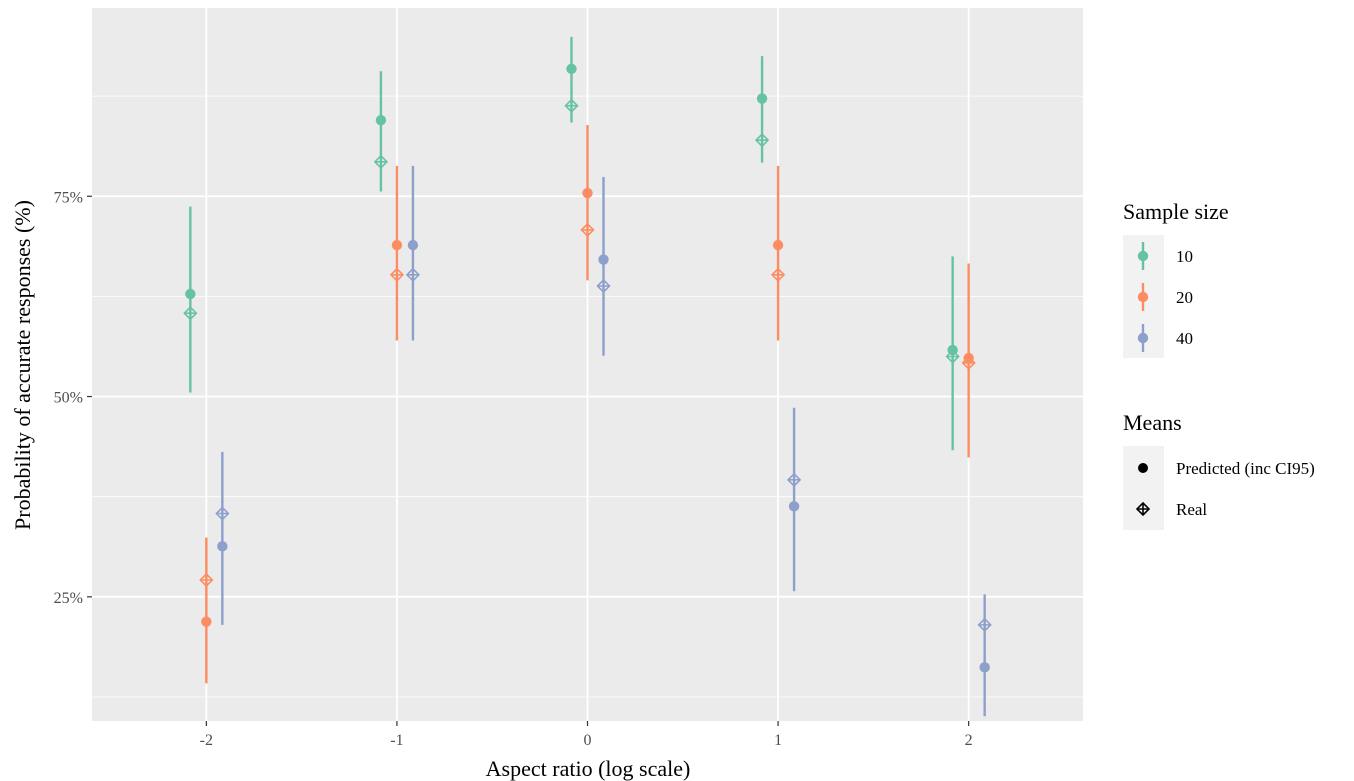  Describe the element at coordinates (1184, 297) in the screenshot. I see `legend-label-20: 20` at that location.